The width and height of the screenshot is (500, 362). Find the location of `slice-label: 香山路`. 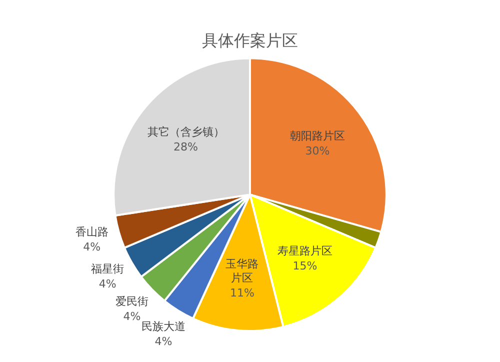

slice-label: 香山路 is located at coordinates (91, 231).